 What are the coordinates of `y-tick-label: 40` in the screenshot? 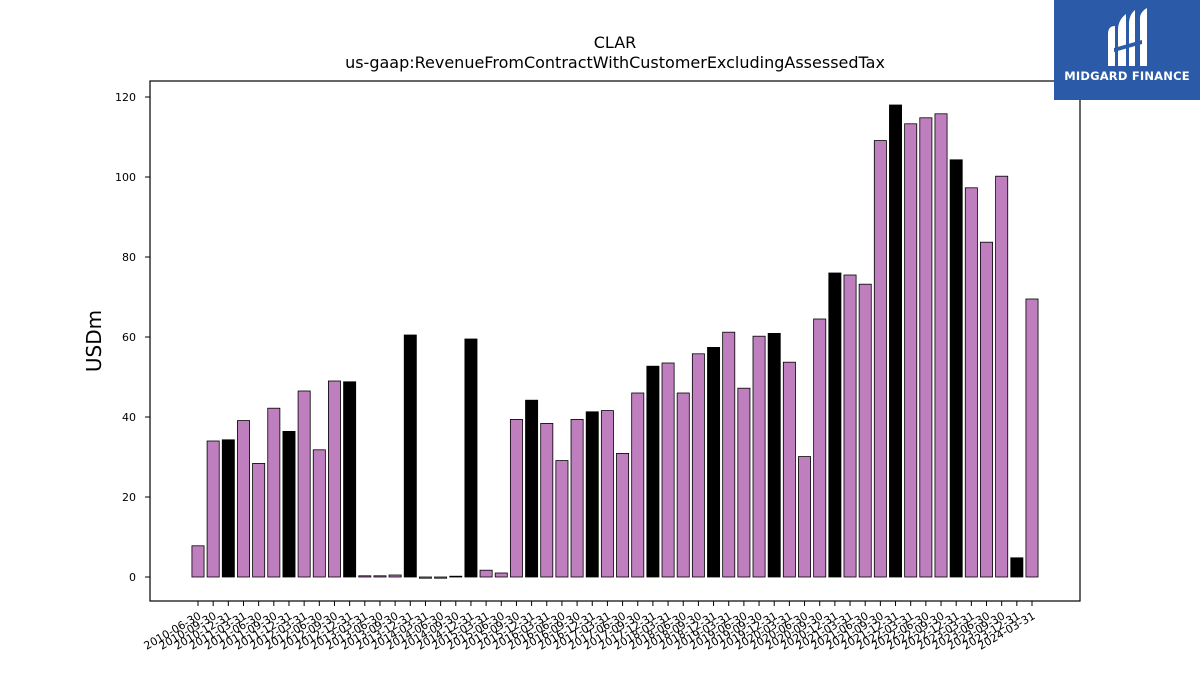 It's located at (129, 417).